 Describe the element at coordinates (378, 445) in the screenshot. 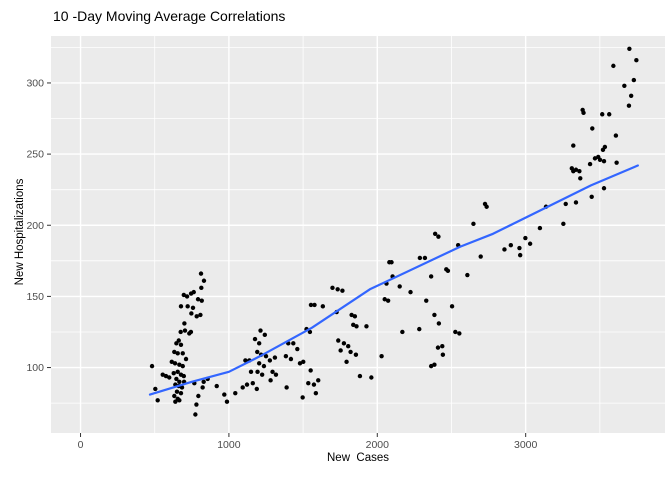

I see `x-tick-label: 2000` at that location.